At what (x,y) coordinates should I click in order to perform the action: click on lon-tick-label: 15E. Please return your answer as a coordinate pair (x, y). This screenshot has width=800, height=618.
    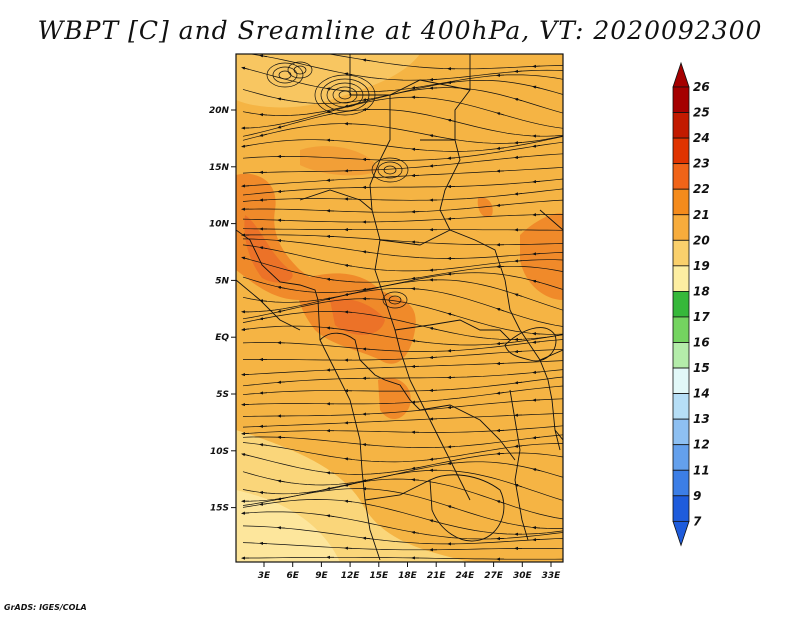
    Looking at the image, I should click on (379, 576).